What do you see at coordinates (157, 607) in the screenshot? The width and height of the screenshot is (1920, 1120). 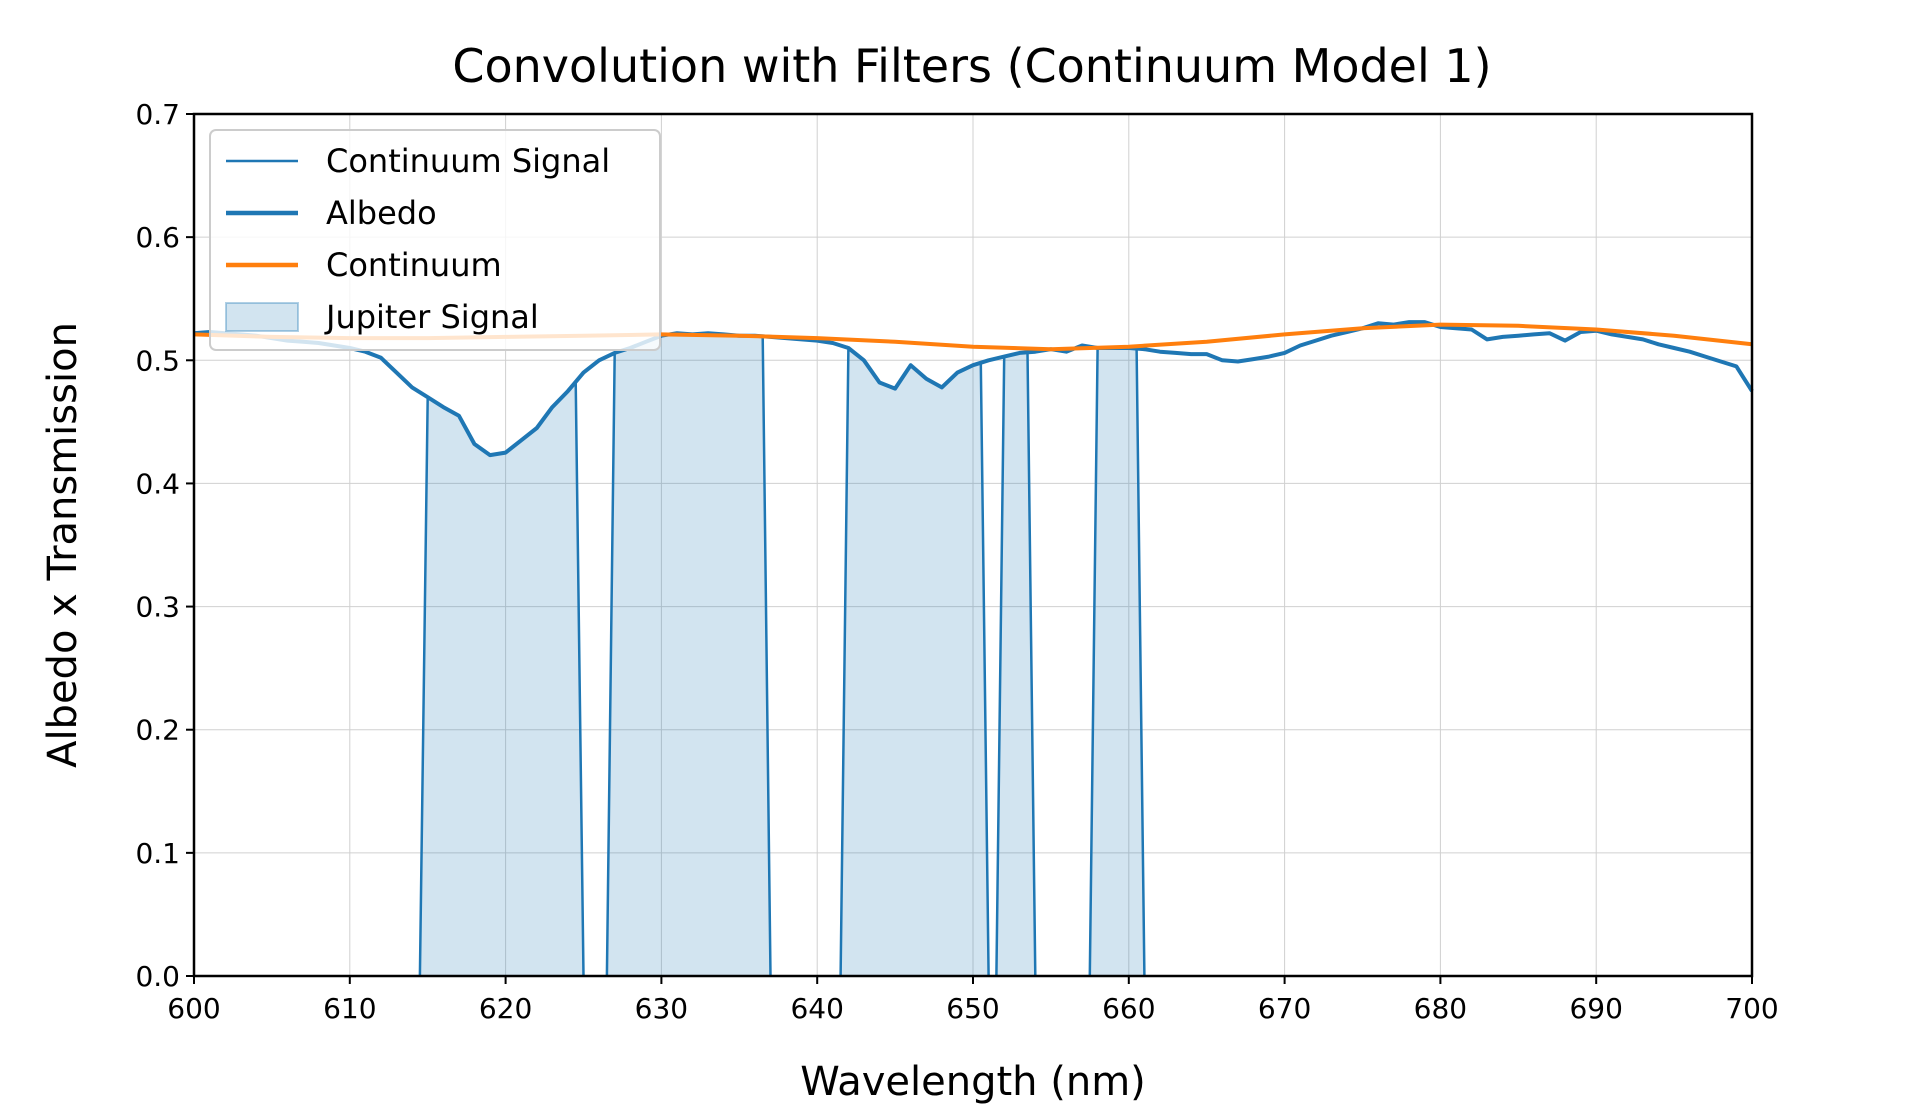 I see `y-tick-label: 0.3` at bounding box center [157, 607].